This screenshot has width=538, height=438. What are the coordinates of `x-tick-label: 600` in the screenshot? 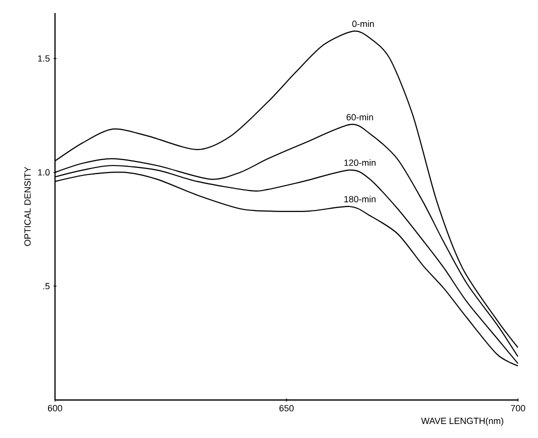 It's located at (55, 408).